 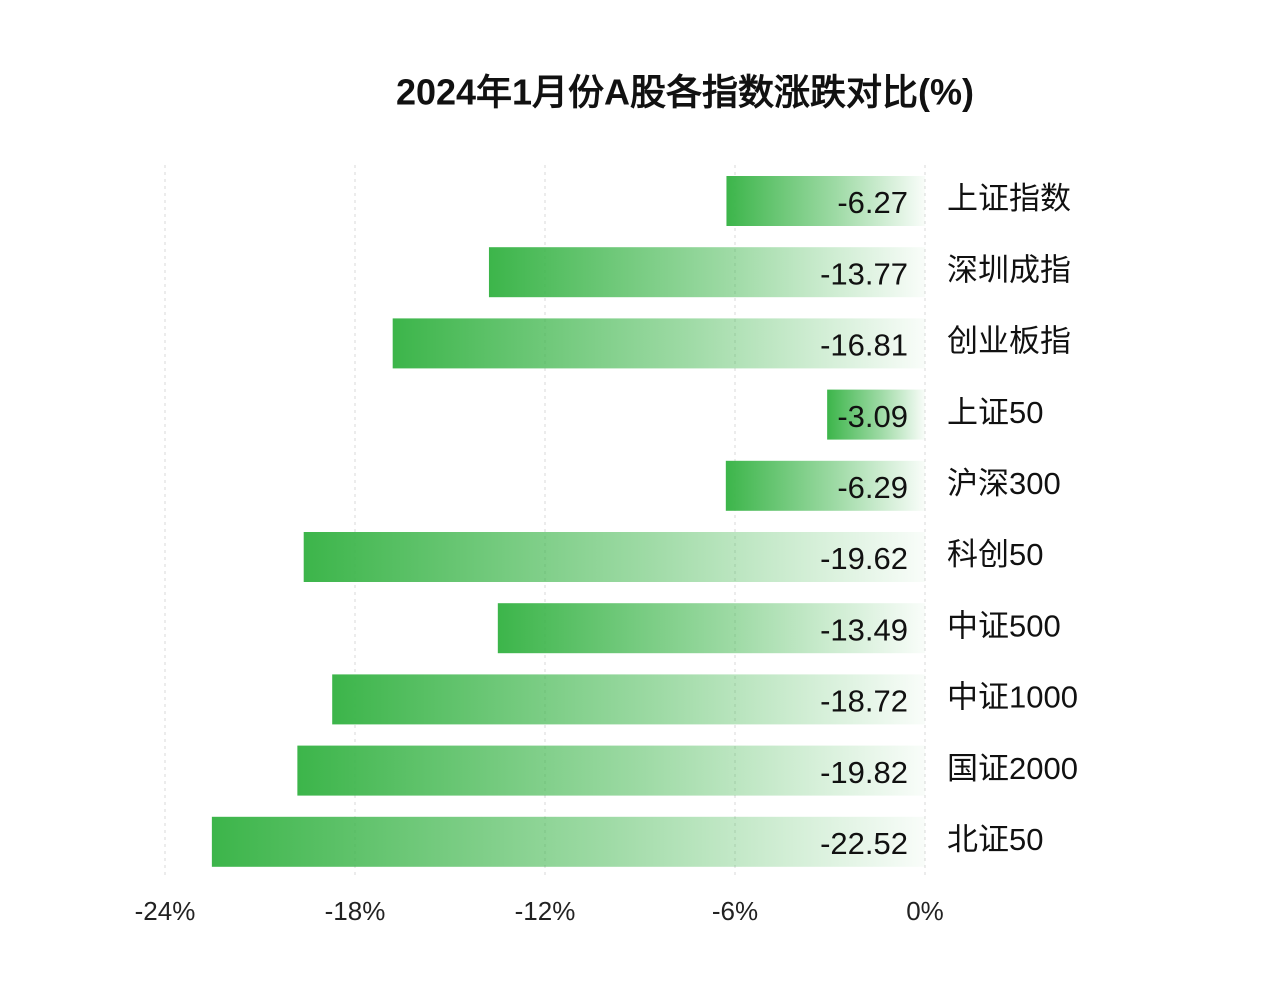 I want to click on value-label: -22.52, so click(x=864, y=843).